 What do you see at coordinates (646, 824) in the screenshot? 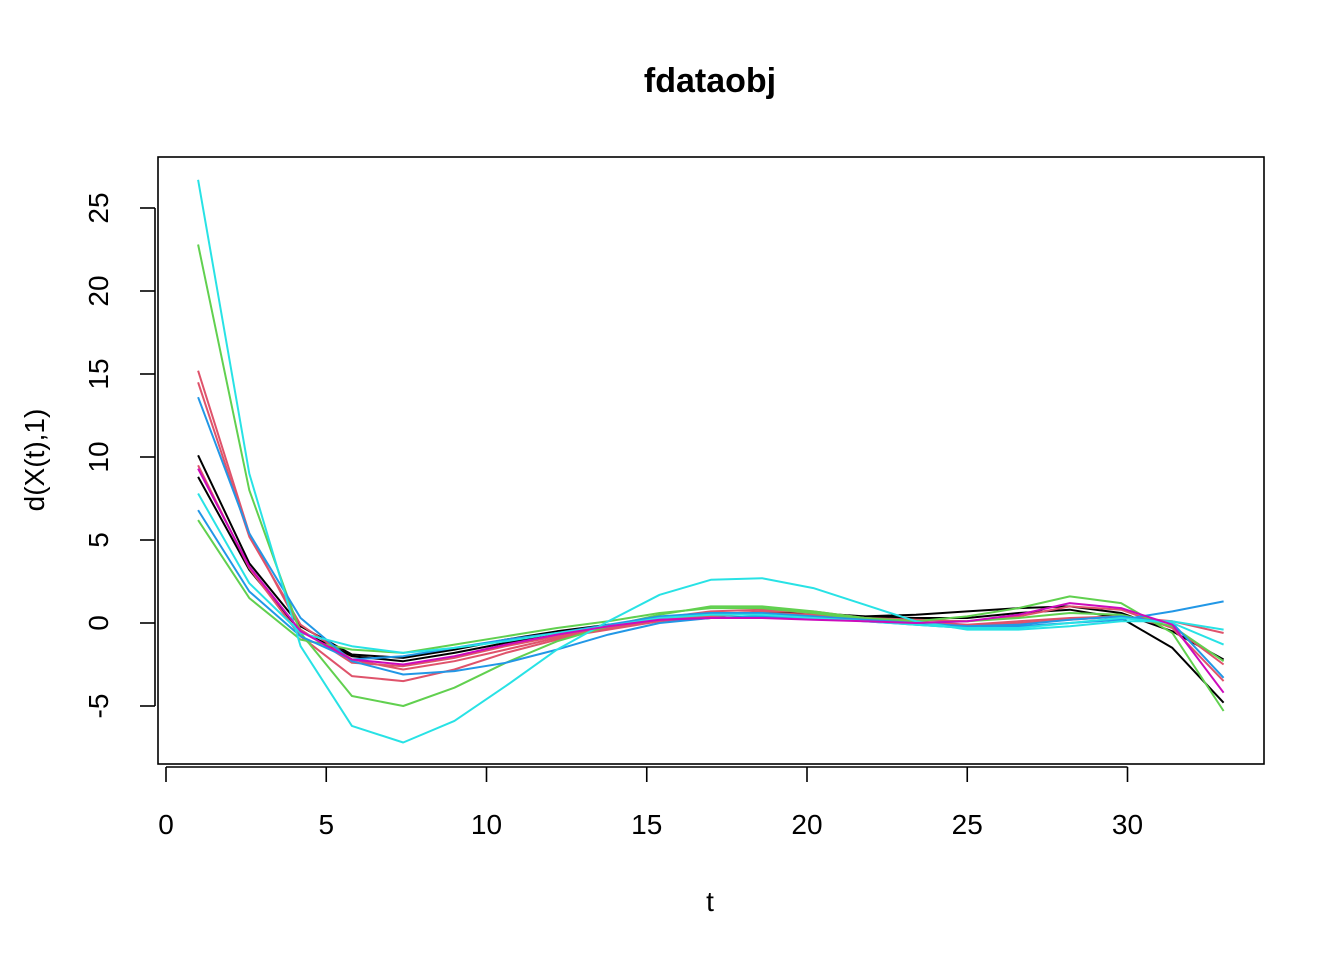
I see `x-tick-label: 15` at bounding box center [646, 824].